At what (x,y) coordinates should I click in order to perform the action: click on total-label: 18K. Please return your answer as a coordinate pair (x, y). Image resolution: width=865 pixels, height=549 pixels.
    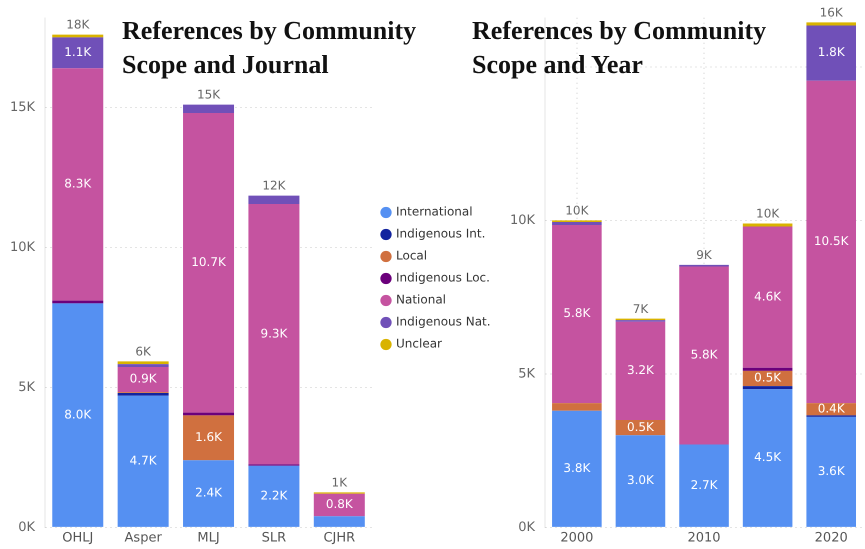
    Looking at the image, I should click on (78, 25).